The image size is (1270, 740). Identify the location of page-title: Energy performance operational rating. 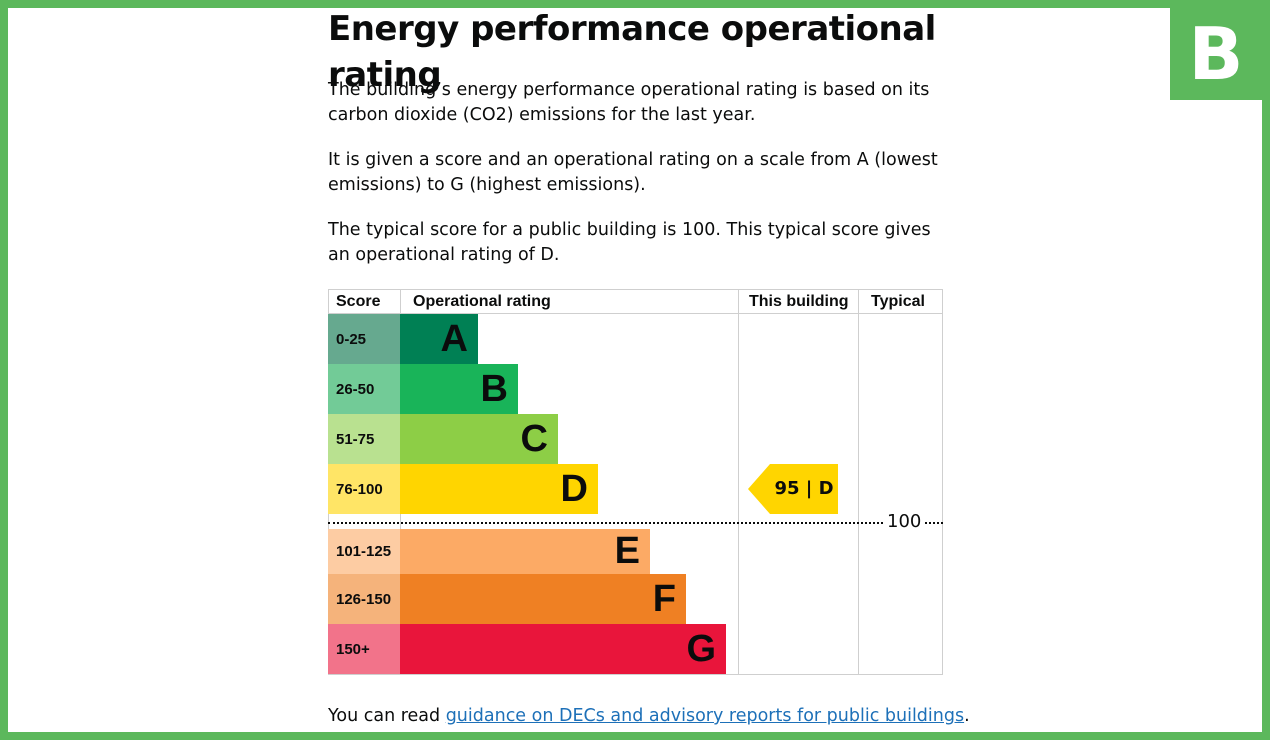
(632, 52).